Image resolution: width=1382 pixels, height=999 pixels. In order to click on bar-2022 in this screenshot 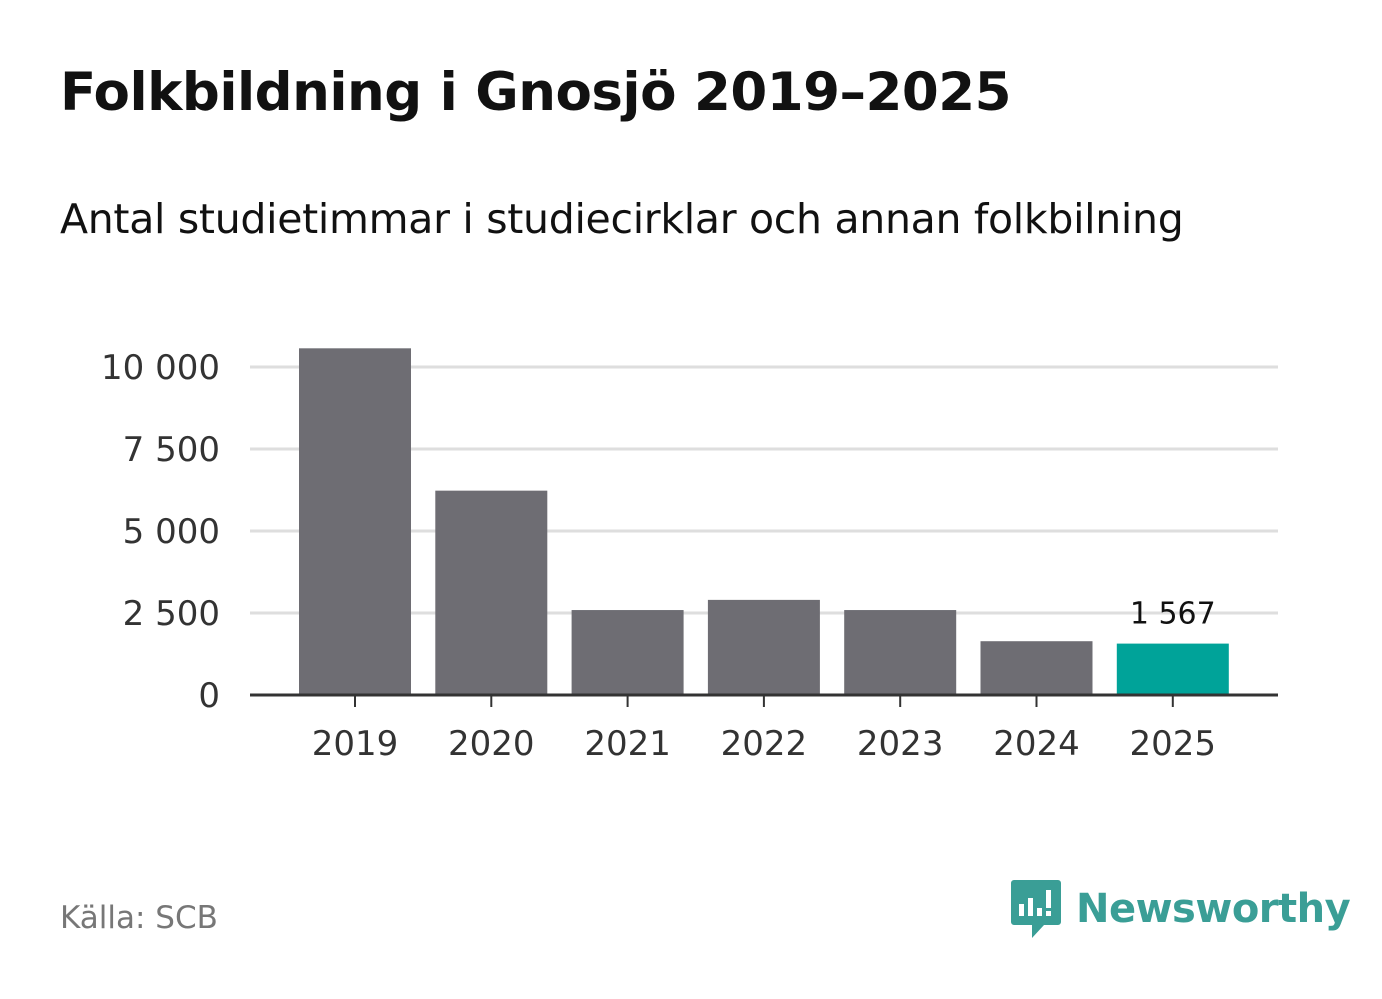, I will do `click(763, 647)`.